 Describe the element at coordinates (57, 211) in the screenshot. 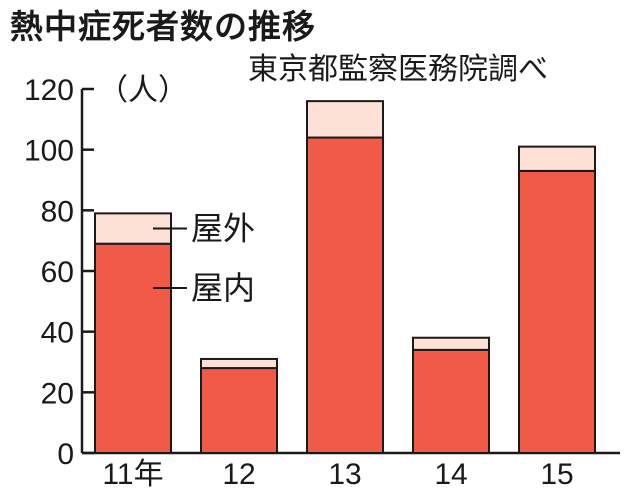

I see `y-tick-label: 80` at that location.